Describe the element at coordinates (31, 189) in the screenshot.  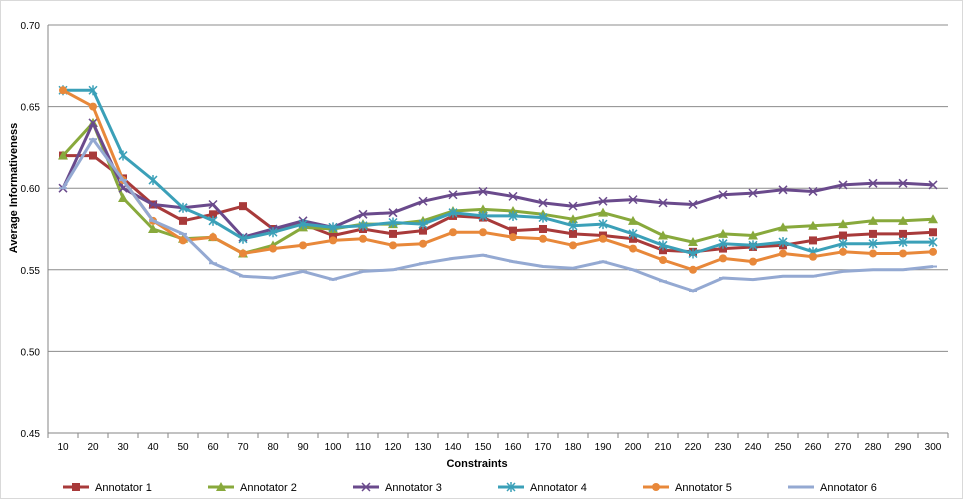
I see `y-tick-label: 0.60` at that location.